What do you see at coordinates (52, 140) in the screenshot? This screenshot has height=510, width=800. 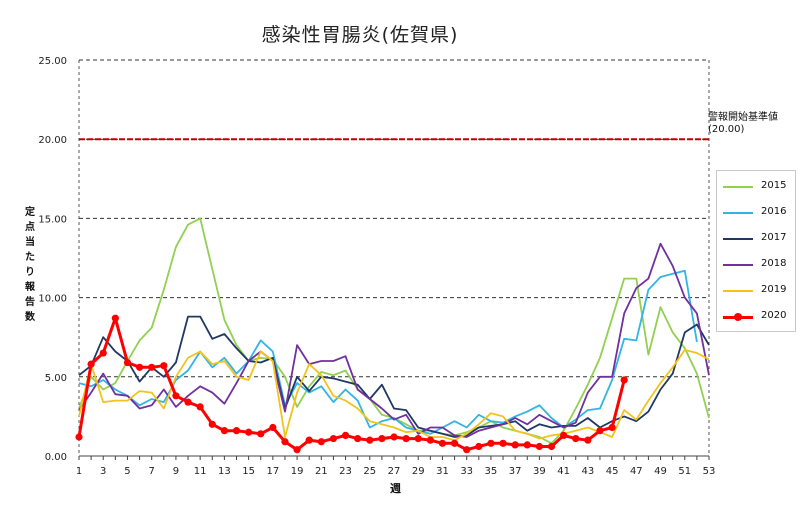 I see `y-tick-label: 20.00` at bounding box center [52, 140].